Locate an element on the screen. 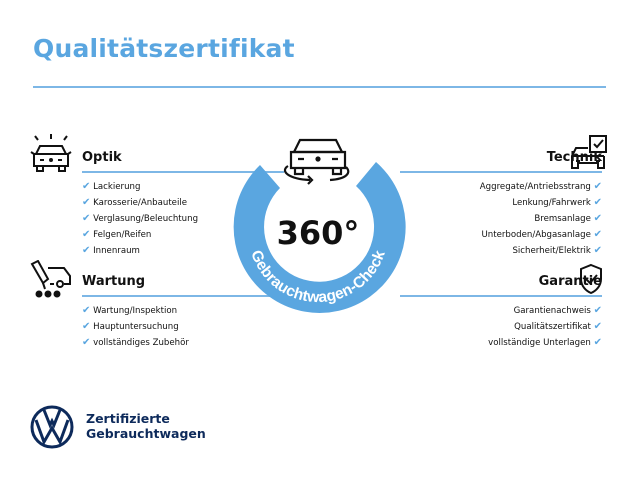  check-item-label: Unterboden/Abgasanlage is located at coordinates (536, 235).